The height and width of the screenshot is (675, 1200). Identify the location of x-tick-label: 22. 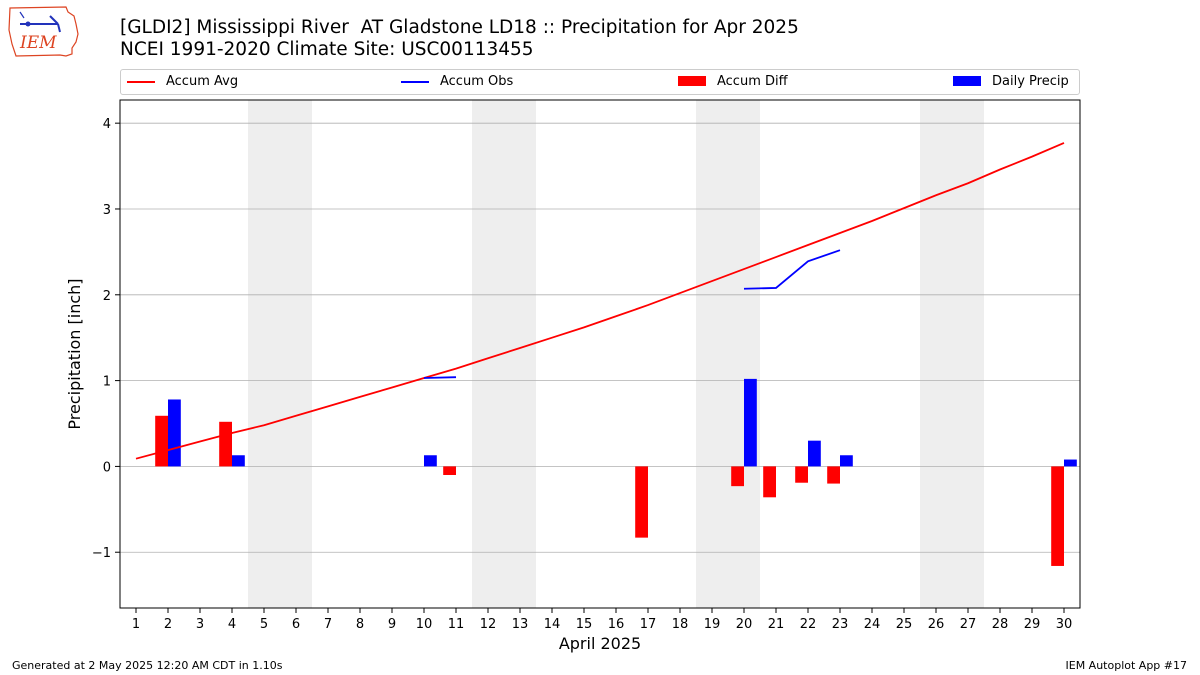
(808, 624).